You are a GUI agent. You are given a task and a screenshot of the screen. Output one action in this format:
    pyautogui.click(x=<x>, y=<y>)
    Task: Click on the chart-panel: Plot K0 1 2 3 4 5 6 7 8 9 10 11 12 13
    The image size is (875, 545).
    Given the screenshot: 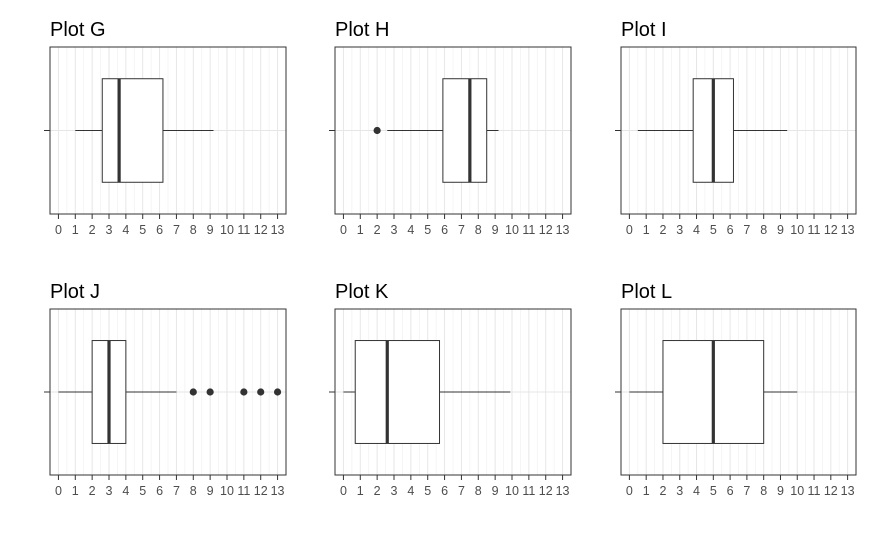 What is the action you would take?
    pyautogui.click(x=450, y=389)
    